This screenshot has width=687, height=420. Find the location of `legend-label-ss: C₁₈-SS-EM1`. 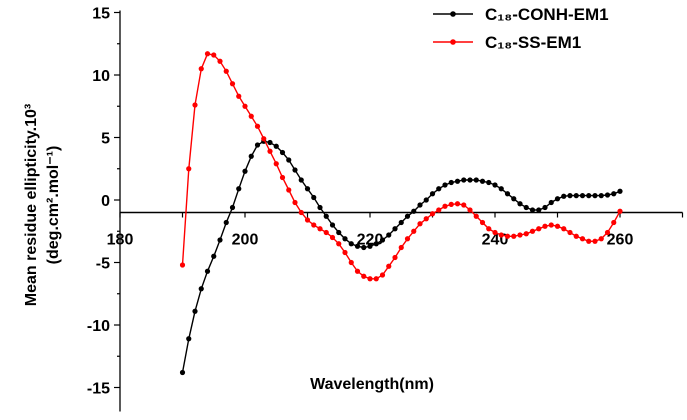

legend-label-ss: C₁₈-SS-EM1 is located at coordinates (533, 42).